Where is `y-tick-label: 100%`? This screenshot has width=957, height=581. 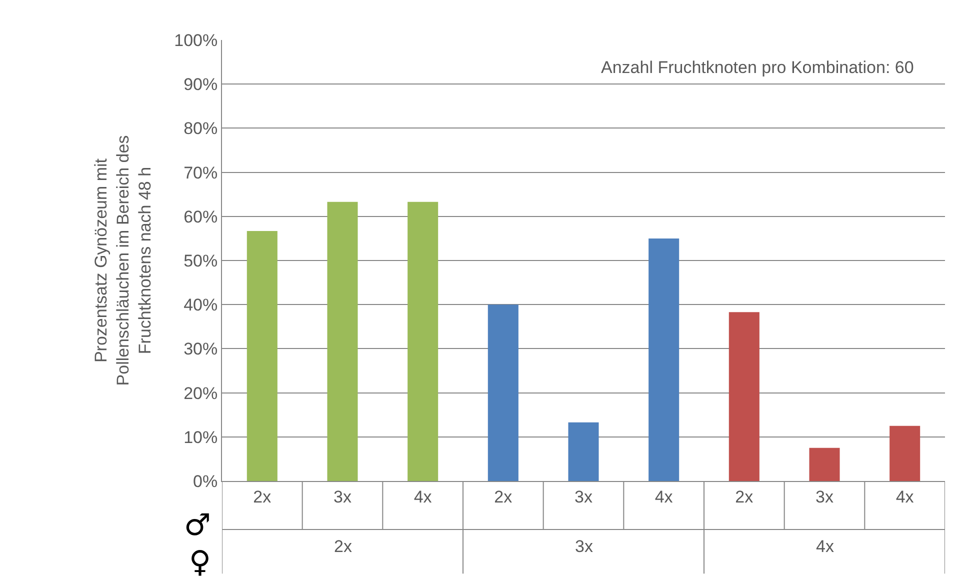 y-tick-label: 100% is located at coordinates (196, 40).